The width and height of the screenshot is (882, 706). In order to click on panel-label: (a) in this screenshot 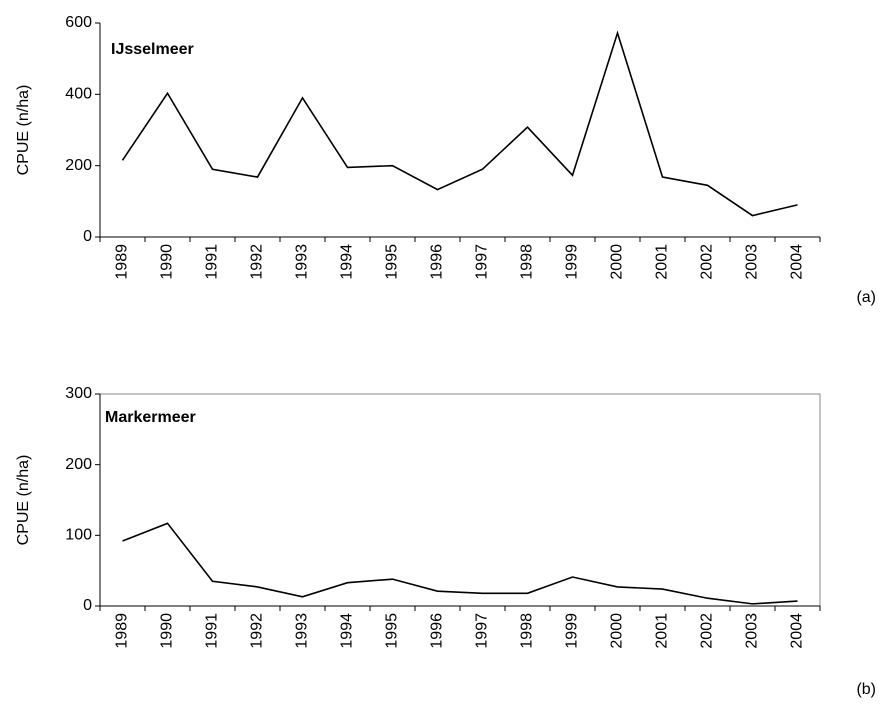, I will do `click(866, 297)`.